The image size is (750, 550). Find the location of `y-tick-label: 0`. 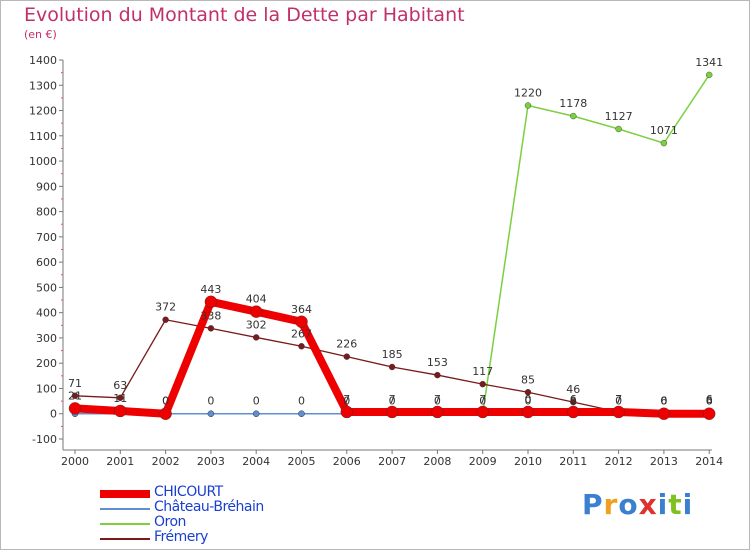

y-tick-label: 0 is located at coordinates (53, 414).